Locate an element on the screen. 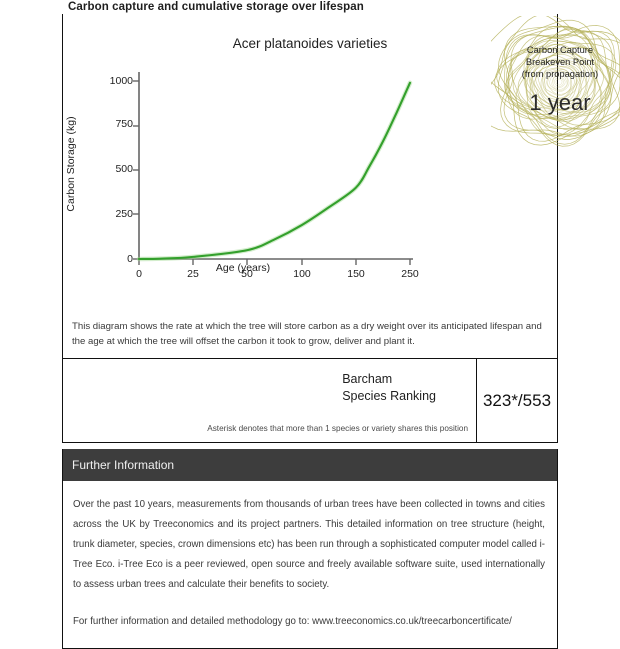  chart-xtick-0: 0 is located at coordinates (139, 274).